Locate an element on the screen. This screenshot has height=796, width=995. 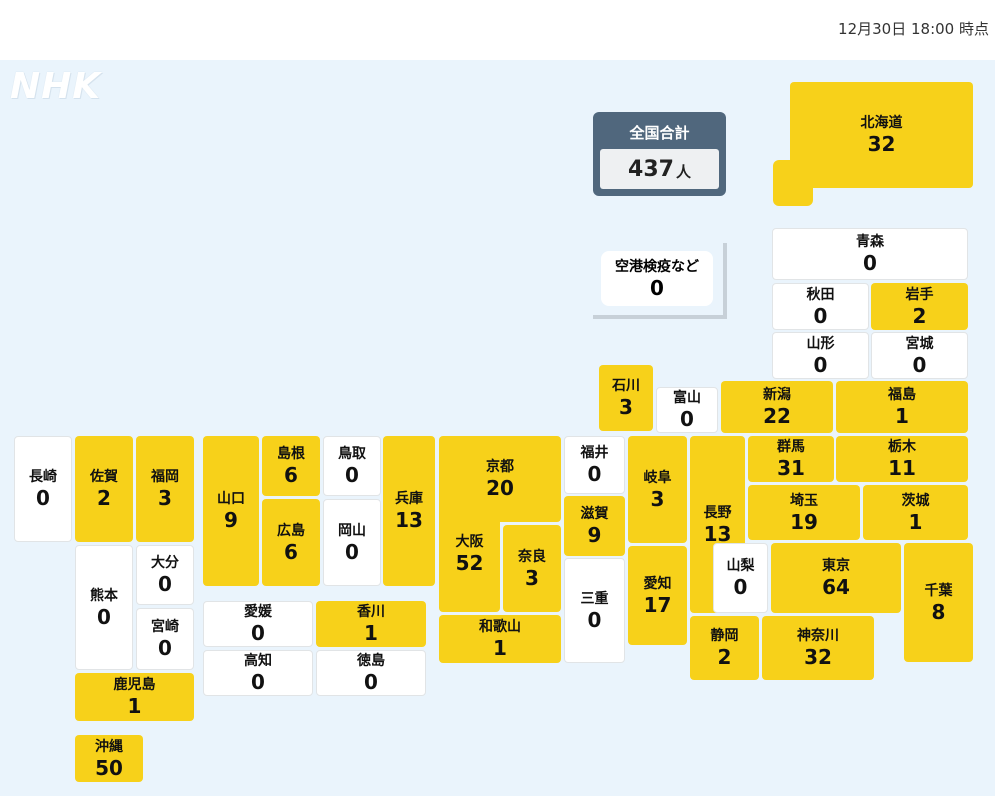
prefecture-count: 32 is located at coordinates (881, 144).